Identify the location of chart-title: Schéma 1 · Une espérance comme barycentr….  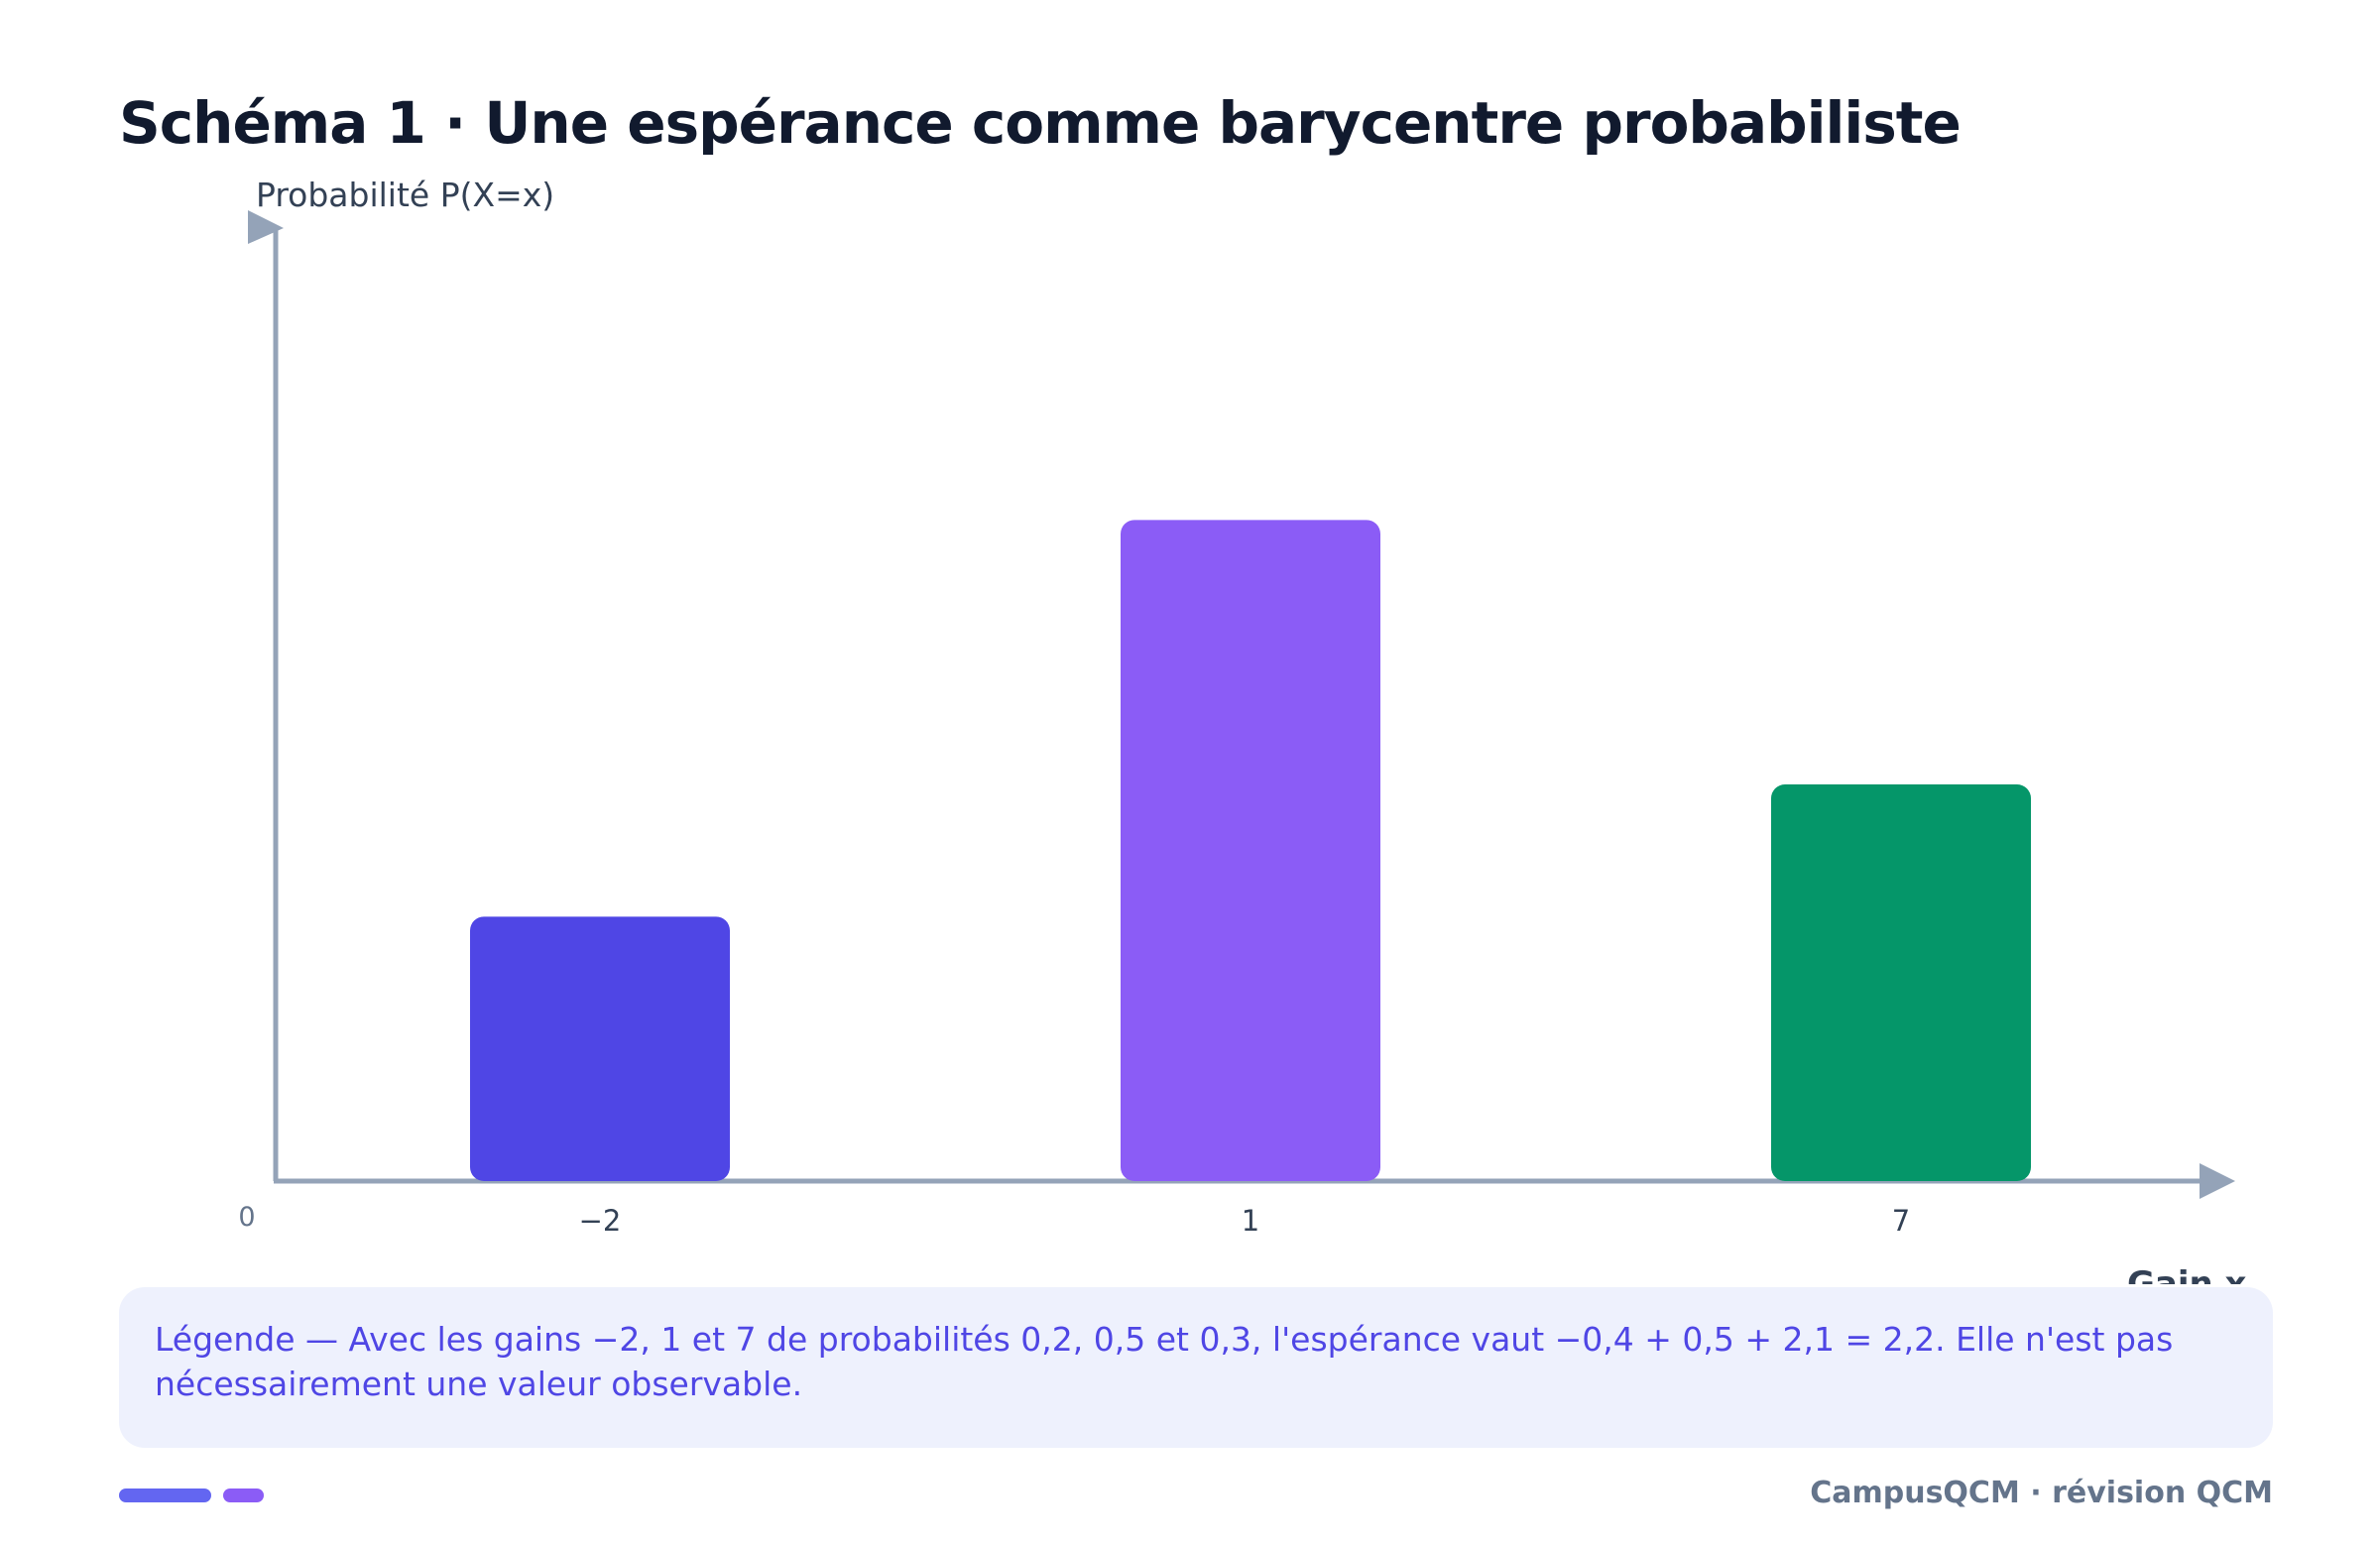
(1040, 123).